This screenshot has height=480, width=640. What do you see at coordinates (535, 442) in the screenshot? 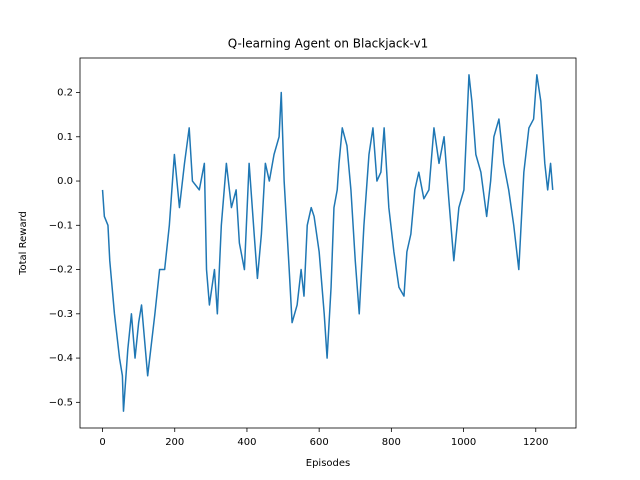
I see `x-tick-label: 1200` at bounding box center [535, 442].